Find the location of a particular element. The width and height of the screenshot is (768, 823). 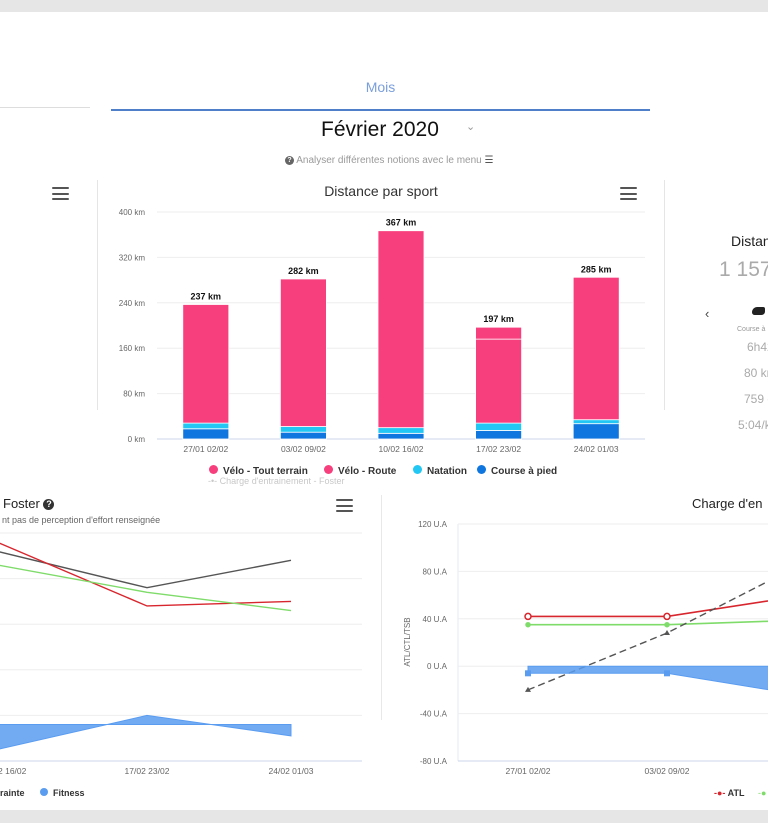

foster-legend-fitness: Fitness is located at coordinates (62, 793).